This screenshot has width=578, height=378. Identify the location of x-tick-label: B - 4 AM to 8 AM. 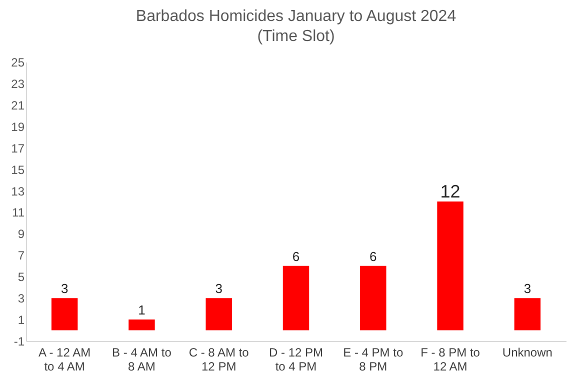
(142, 360).